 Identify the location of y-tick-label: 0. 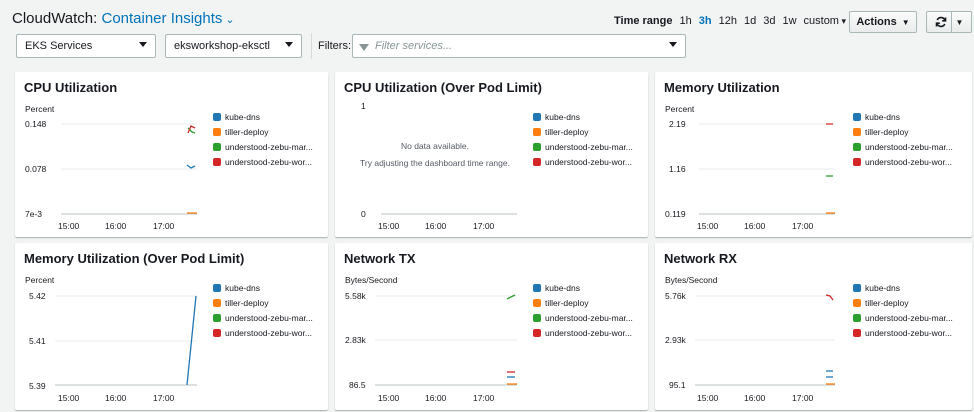
(363, 214).